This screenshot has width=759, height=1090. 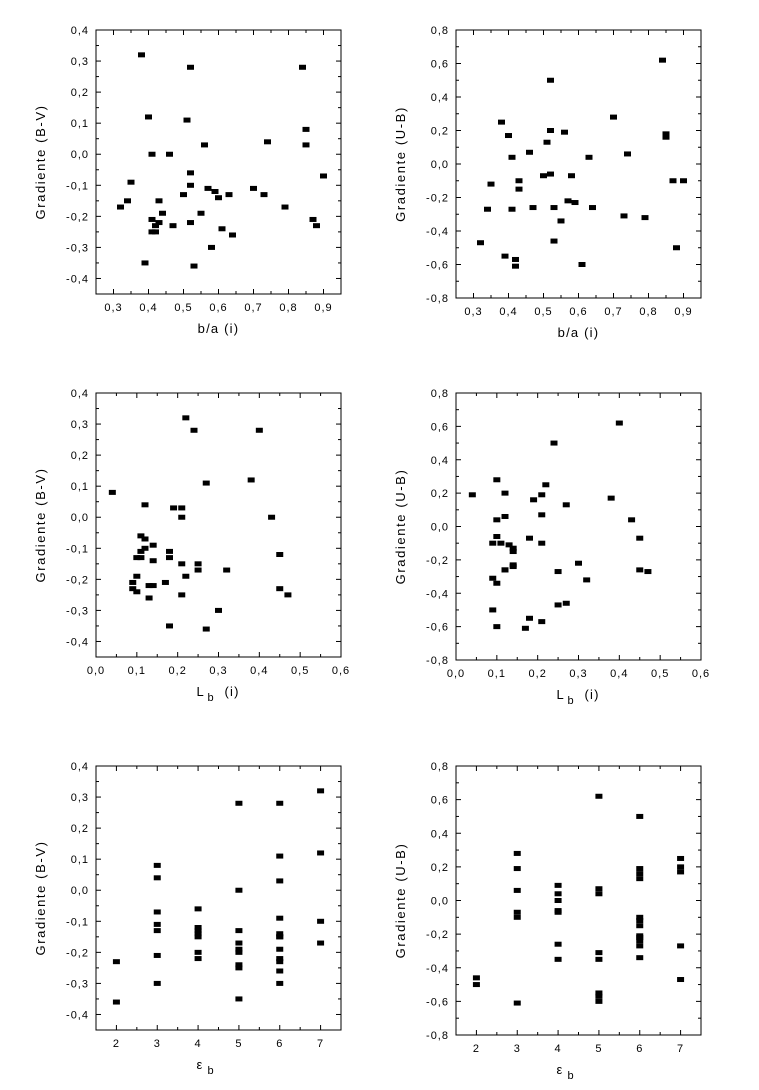 What do you see at coordinates (400, 527) in the screenshot?
I see `y-axis-label: Gradiente (U-B)` at bounding box center [400, 527].